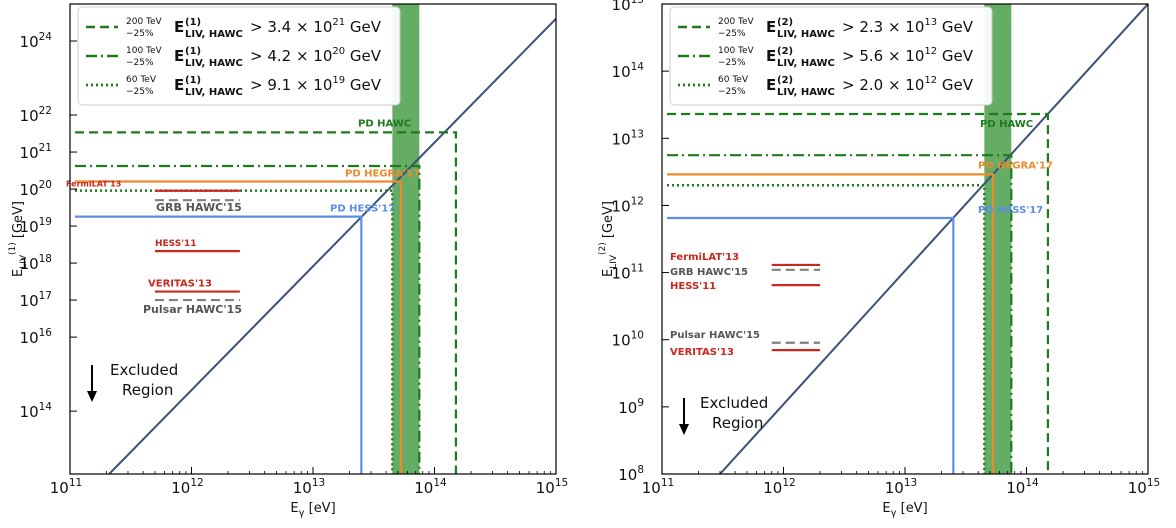 The width and height of the screenshot is (1176, 528). I want to click on limit-label: VERITAS'13, so click(702, 352).